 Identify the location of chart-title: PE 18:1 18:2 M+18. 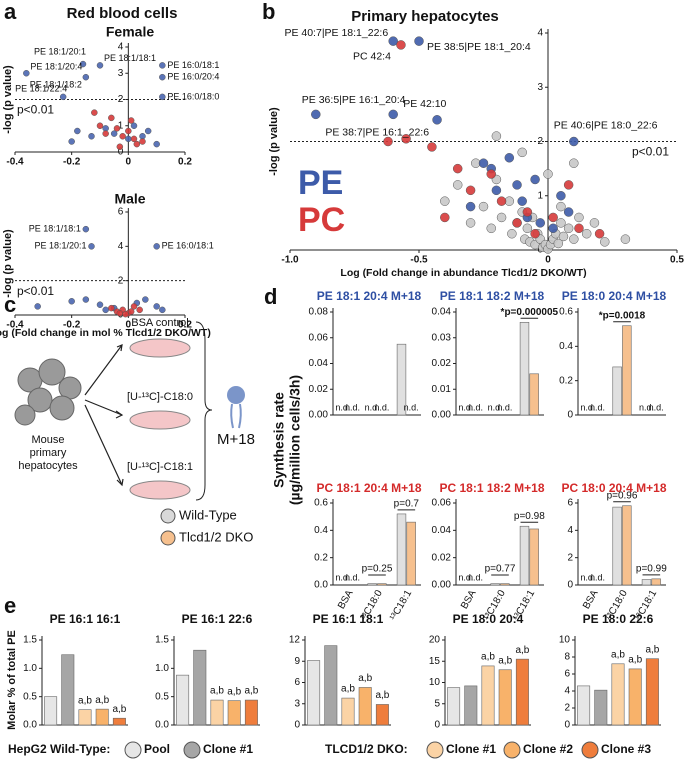
(492, 296).